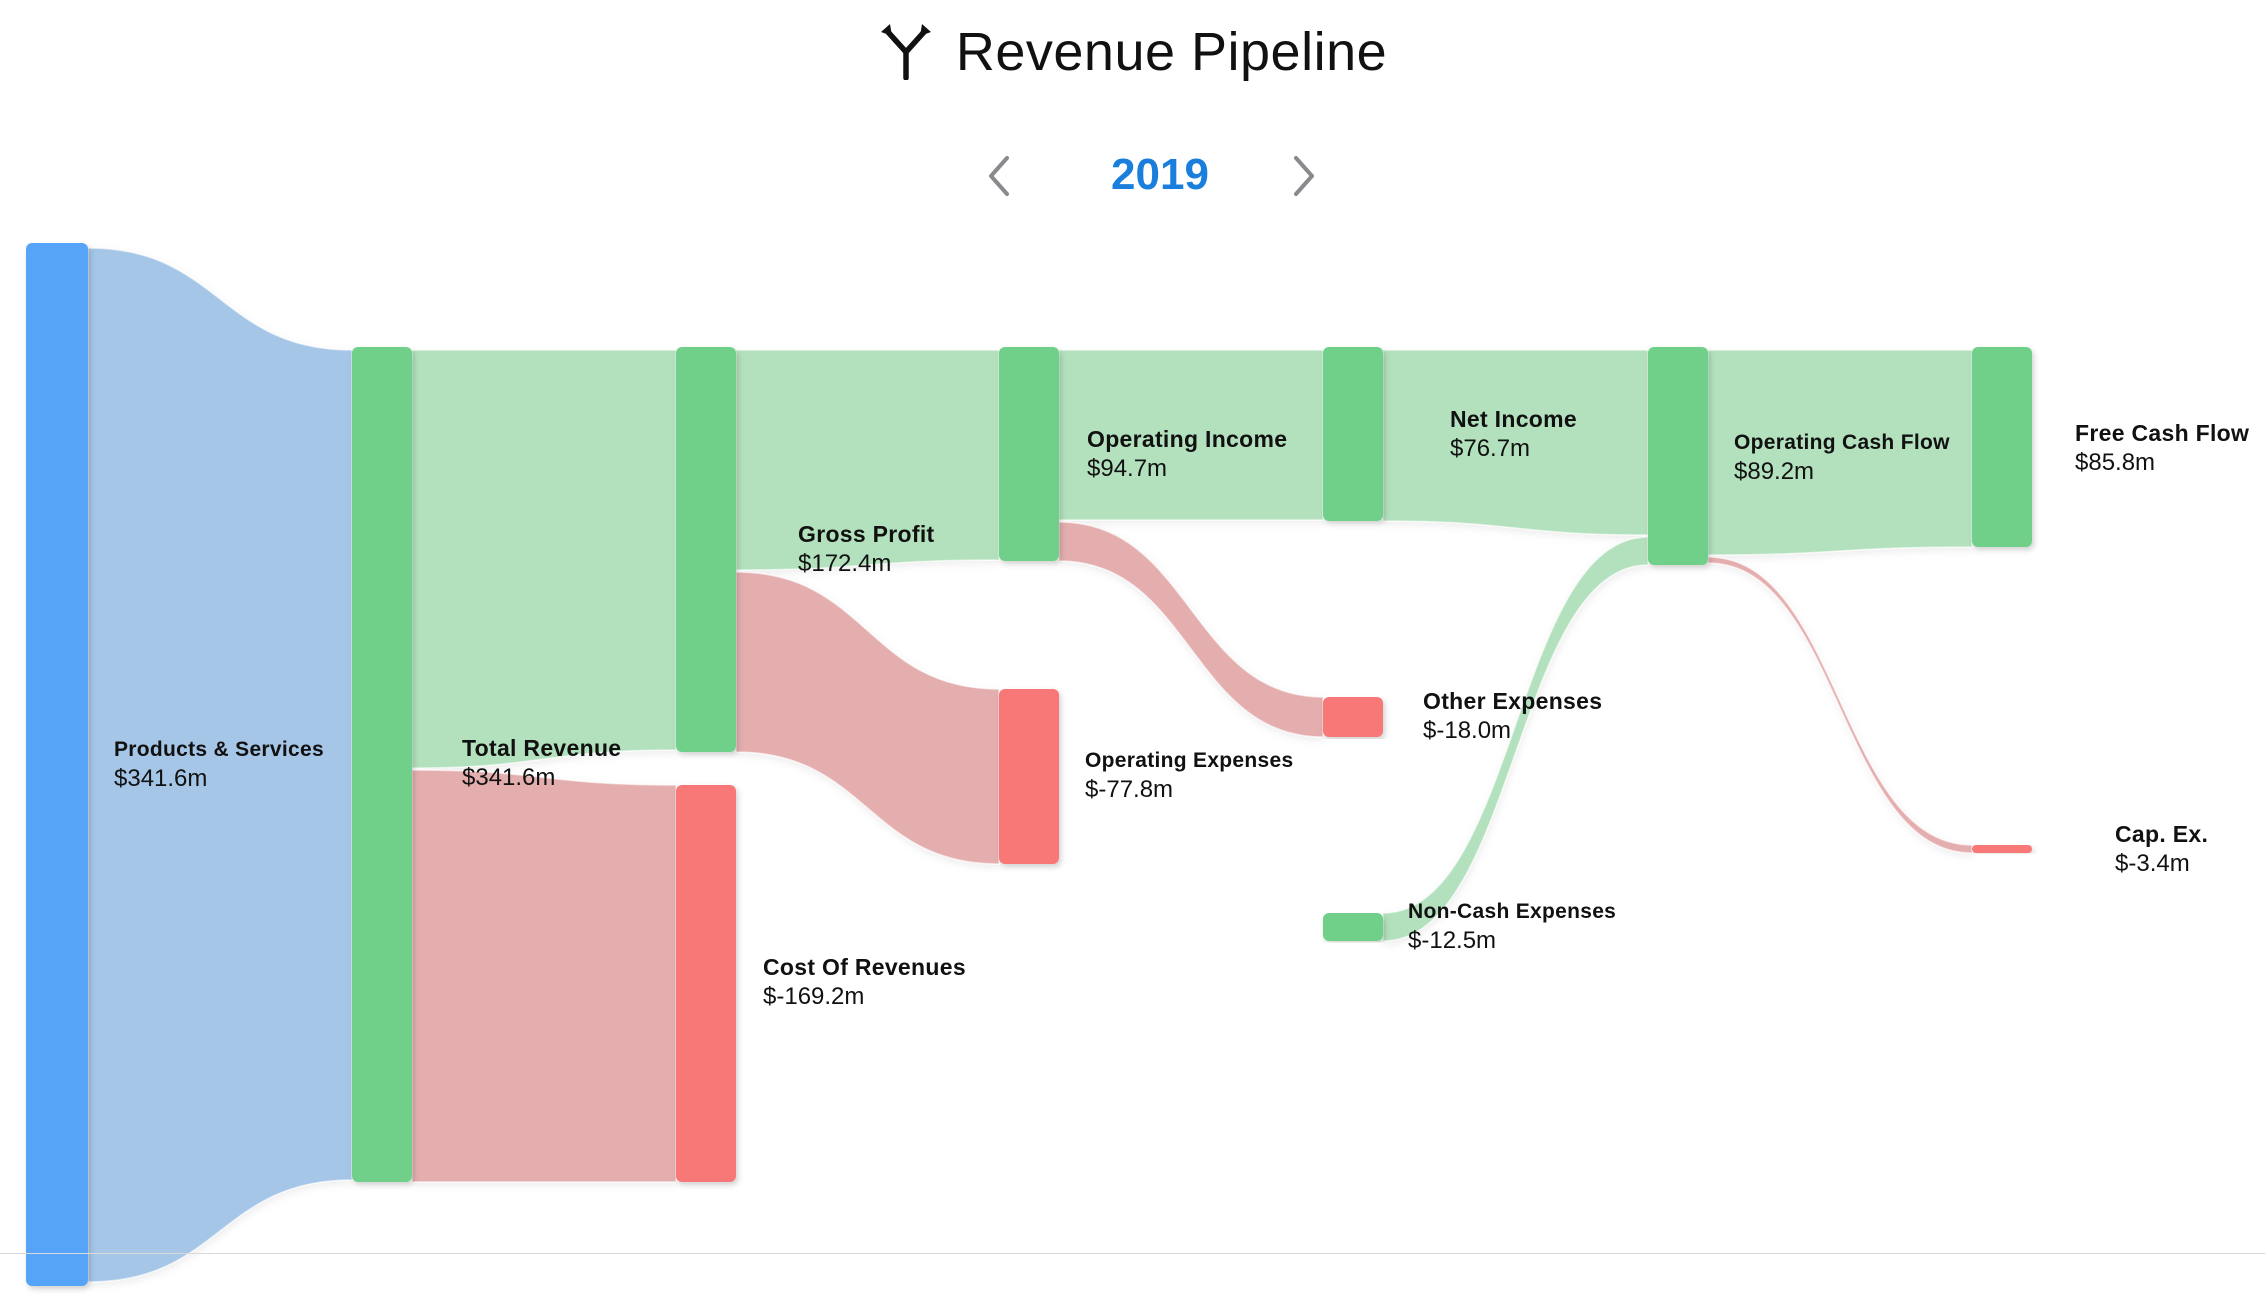 The image size is (2265, 1305). What do you see at coordinates (2115, 462) in the screenshot?
I see `node-value: $85.8m` at bounding box center [2115, 462].